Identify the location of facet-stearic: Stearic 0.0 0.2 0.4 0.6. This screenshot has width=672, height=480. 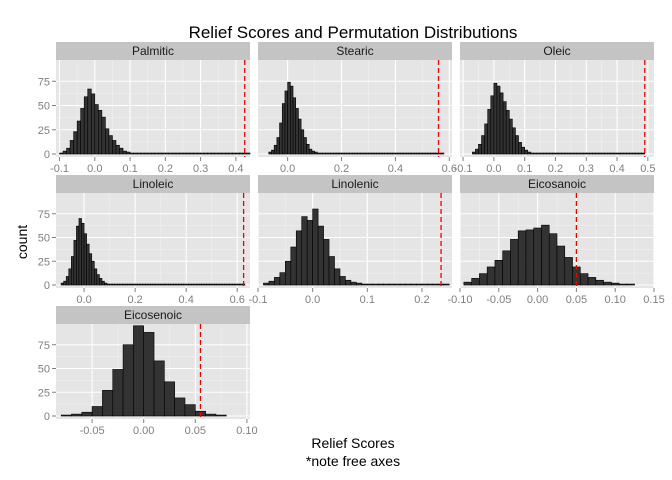
(357, 108).